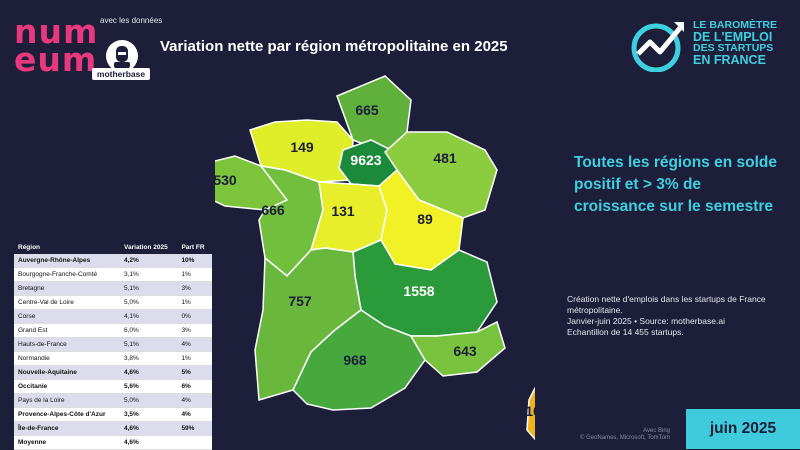 The image size is (800, 450). I want to click on cell-variation: 3,8%, so click(149, 358).